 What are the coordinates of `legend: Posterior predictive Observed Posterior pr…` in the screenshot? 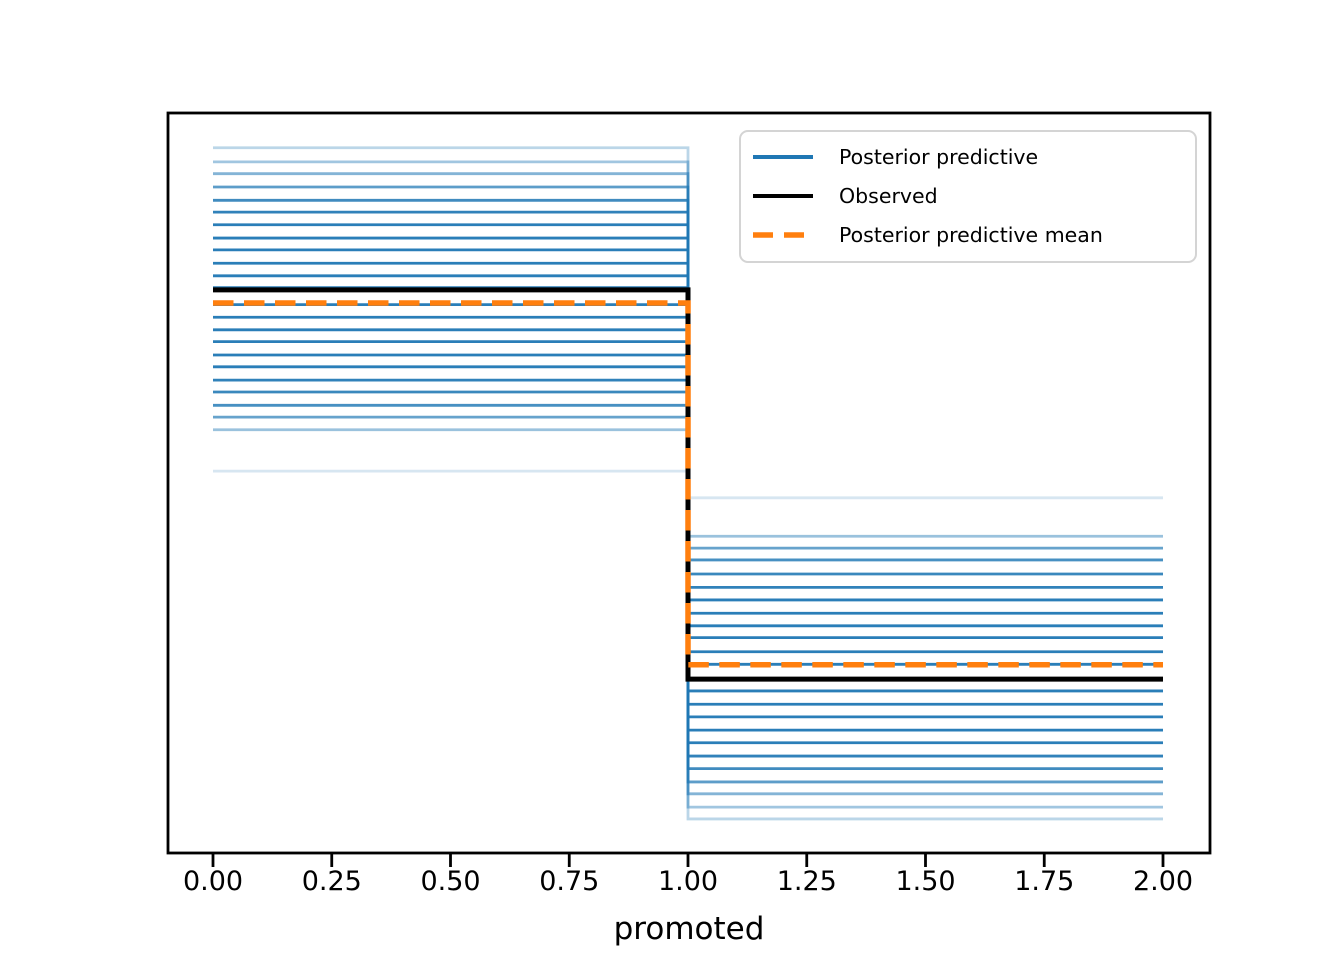 It's located at (968, 196).